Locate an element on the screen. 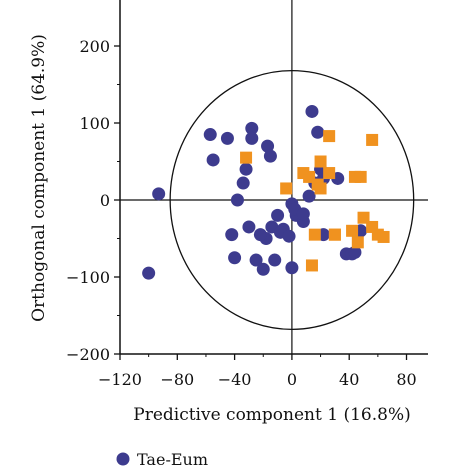  legend-marker-tae-eum is located at coordinates (123, 459).